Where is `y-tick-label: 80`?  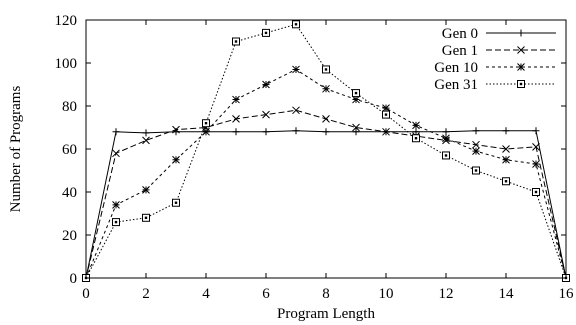 y-tick-label: 80 is located at coordinates (69, 107).